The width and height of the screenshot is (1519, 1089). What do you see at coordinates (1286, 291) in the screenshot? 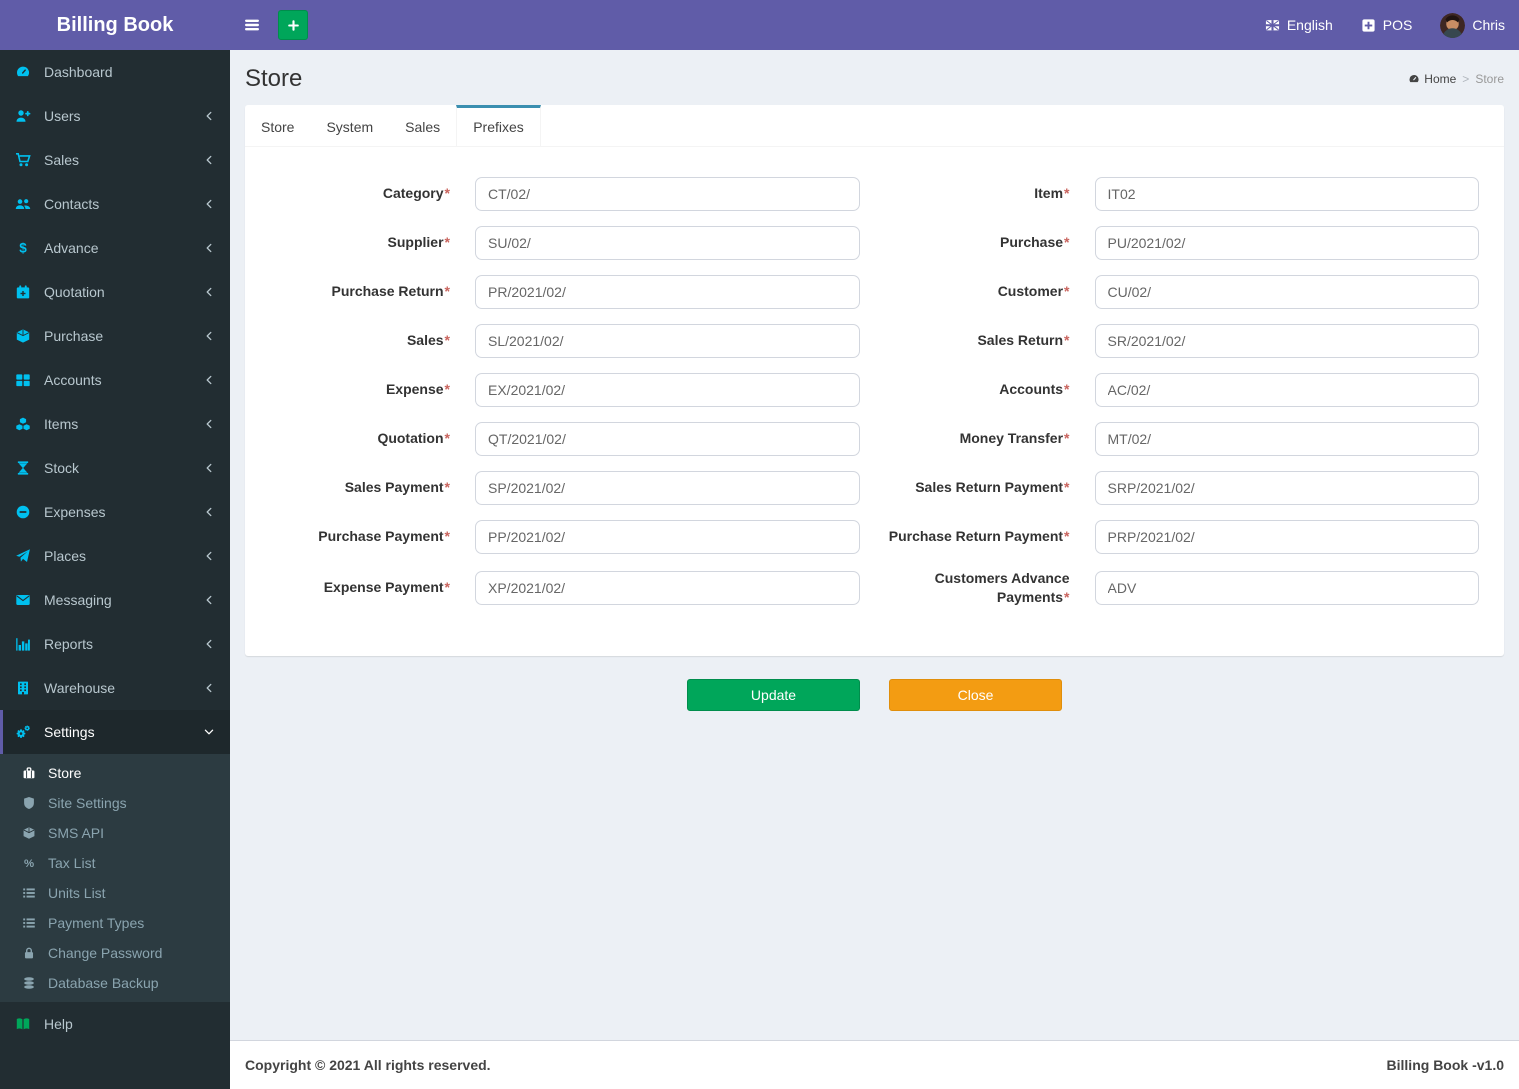
I see `customer-input` at bounding box center [1286, 291].